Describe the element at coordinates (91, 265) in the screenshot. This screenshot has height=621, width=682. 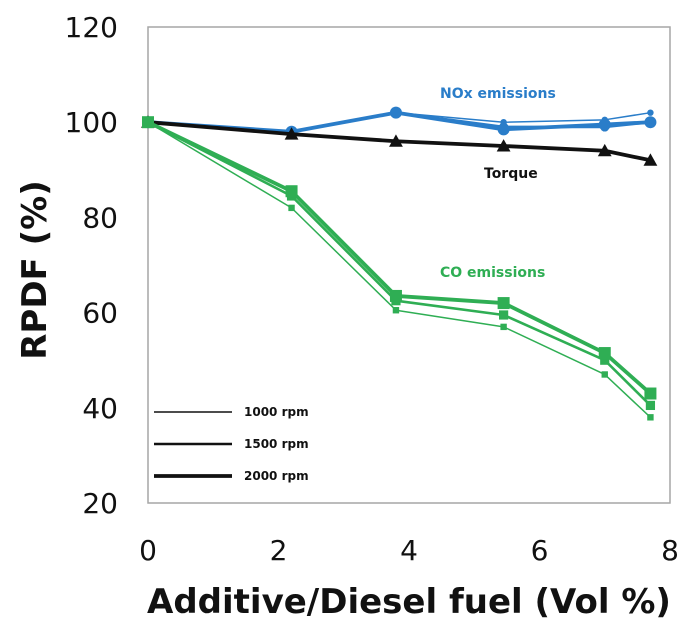
I see `y-axis-ticks: 20 40 60 80 100 120` at that location.